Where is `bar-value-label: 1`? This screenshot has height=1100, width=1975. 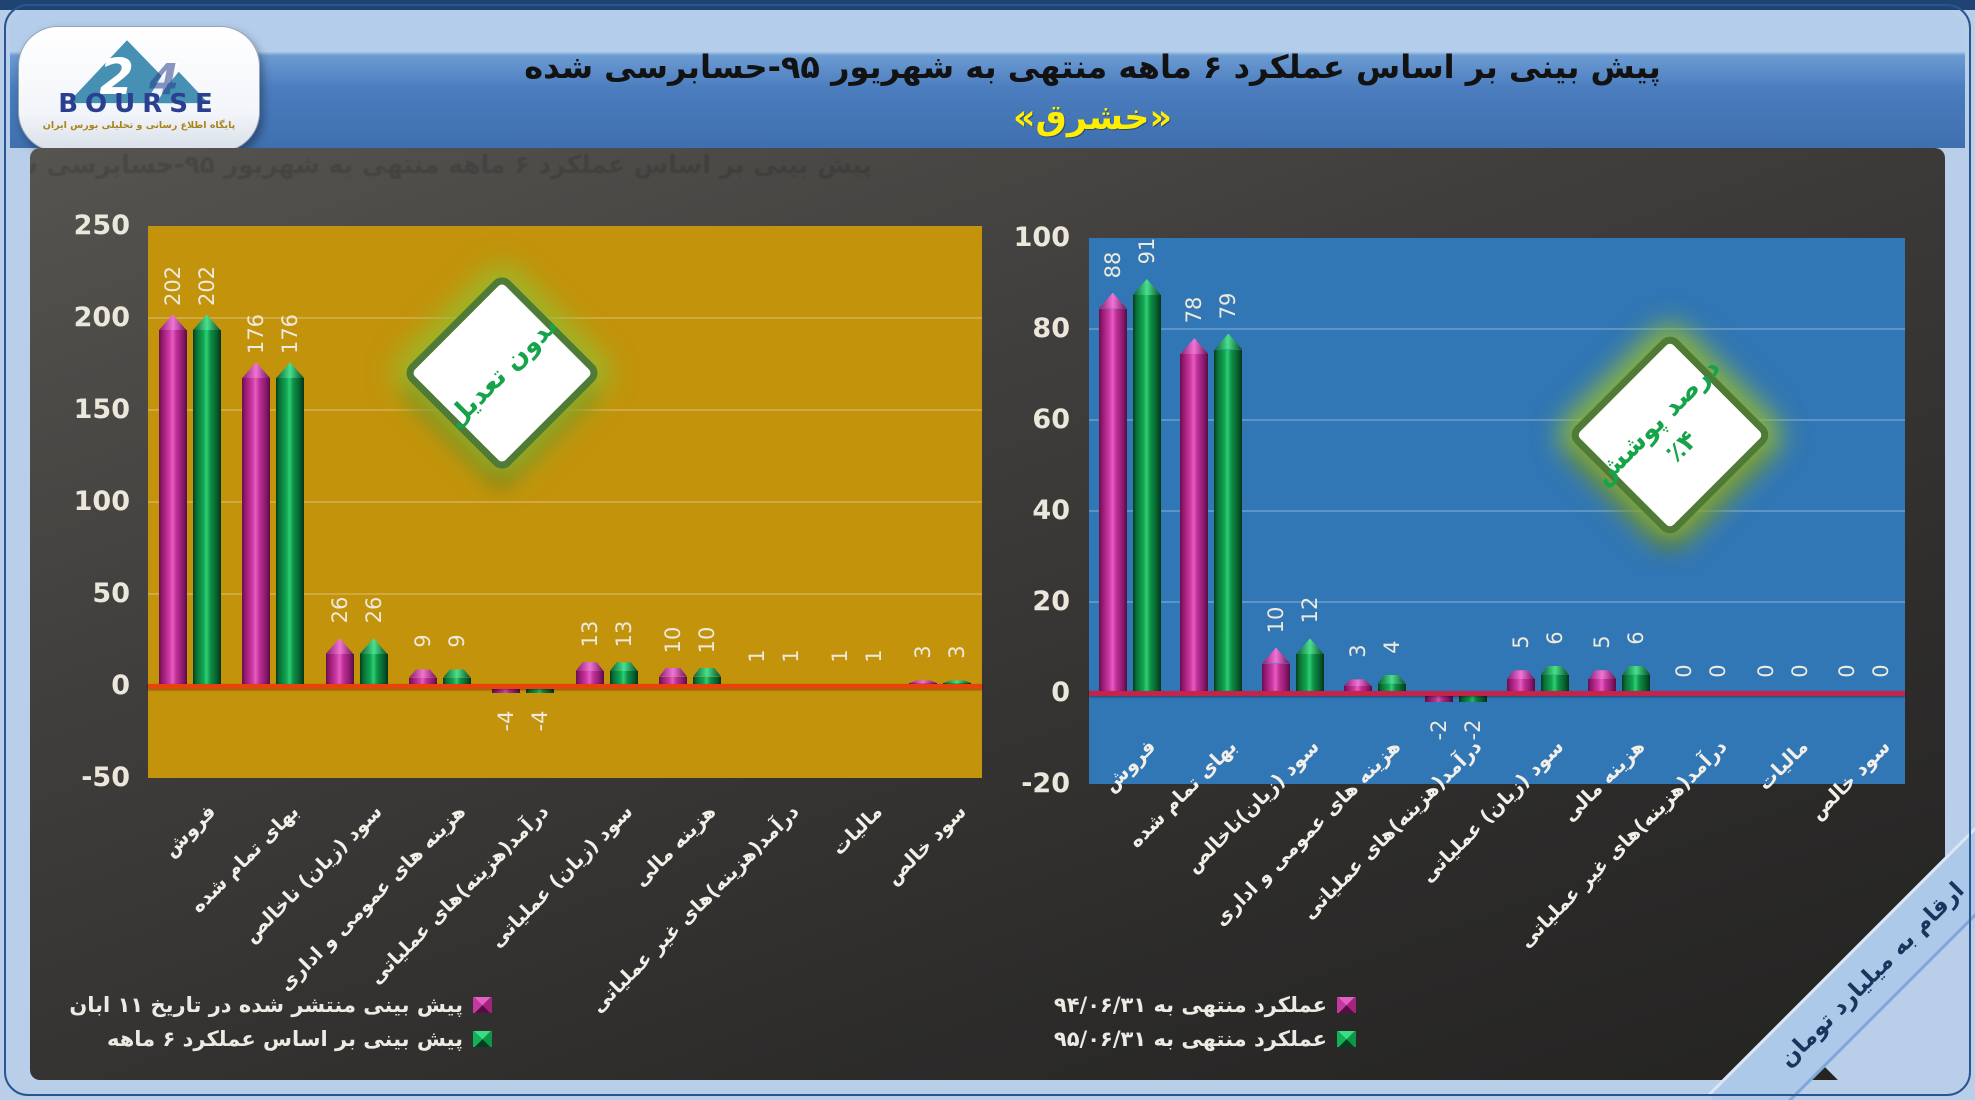
bar-value-label: 1 is located at coordinates (790, 656).